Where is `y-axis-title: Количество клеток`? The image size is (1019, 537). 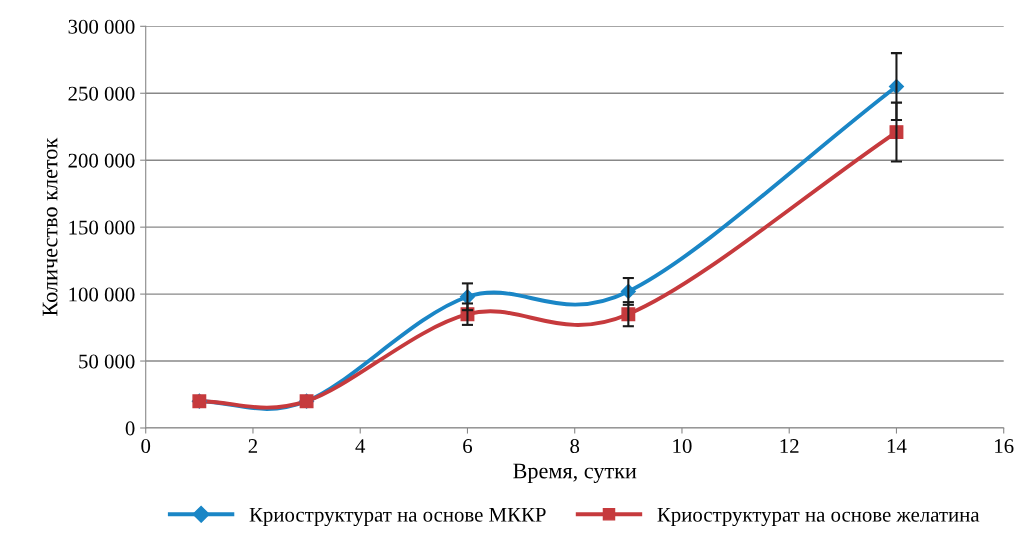
y-axis-title: Количество клеток is located at coordinates (50, 226).